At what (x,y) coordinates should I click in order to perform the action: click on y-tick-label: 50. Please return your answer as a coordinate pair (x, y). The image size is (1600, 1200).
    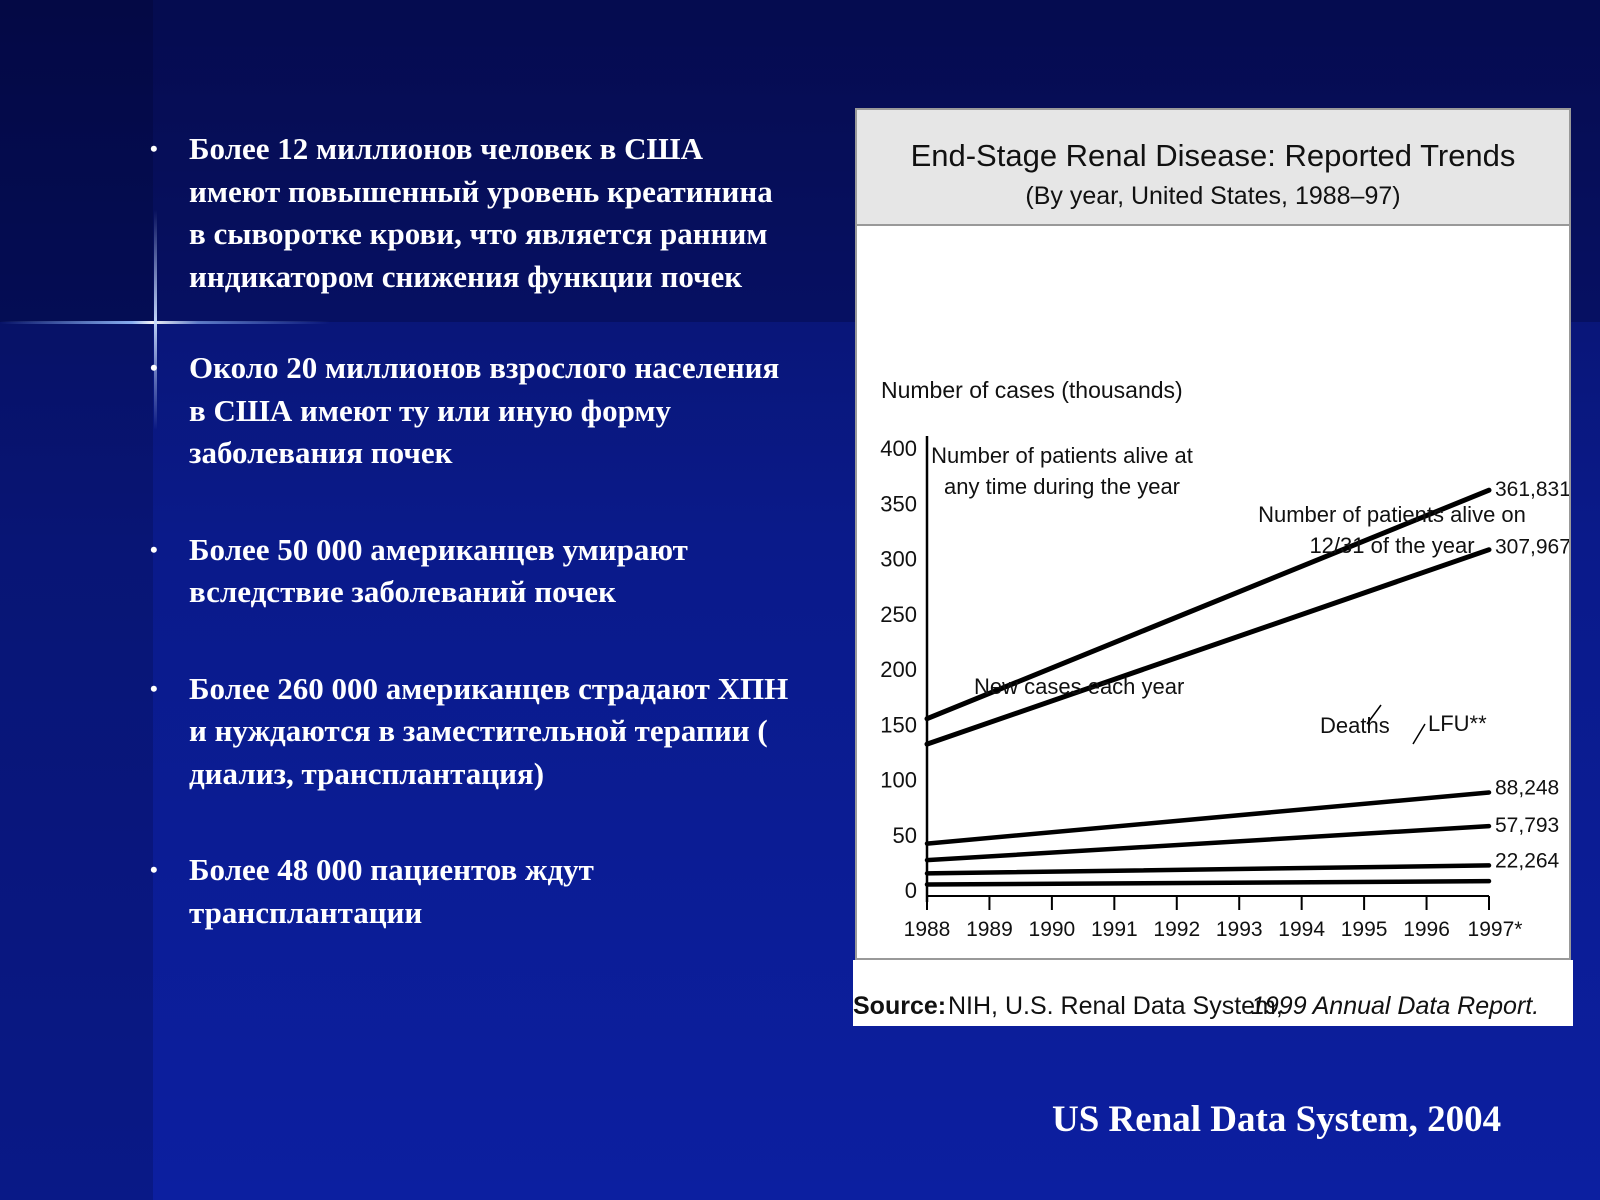
    Looking at the image, I should click on (905, 835).